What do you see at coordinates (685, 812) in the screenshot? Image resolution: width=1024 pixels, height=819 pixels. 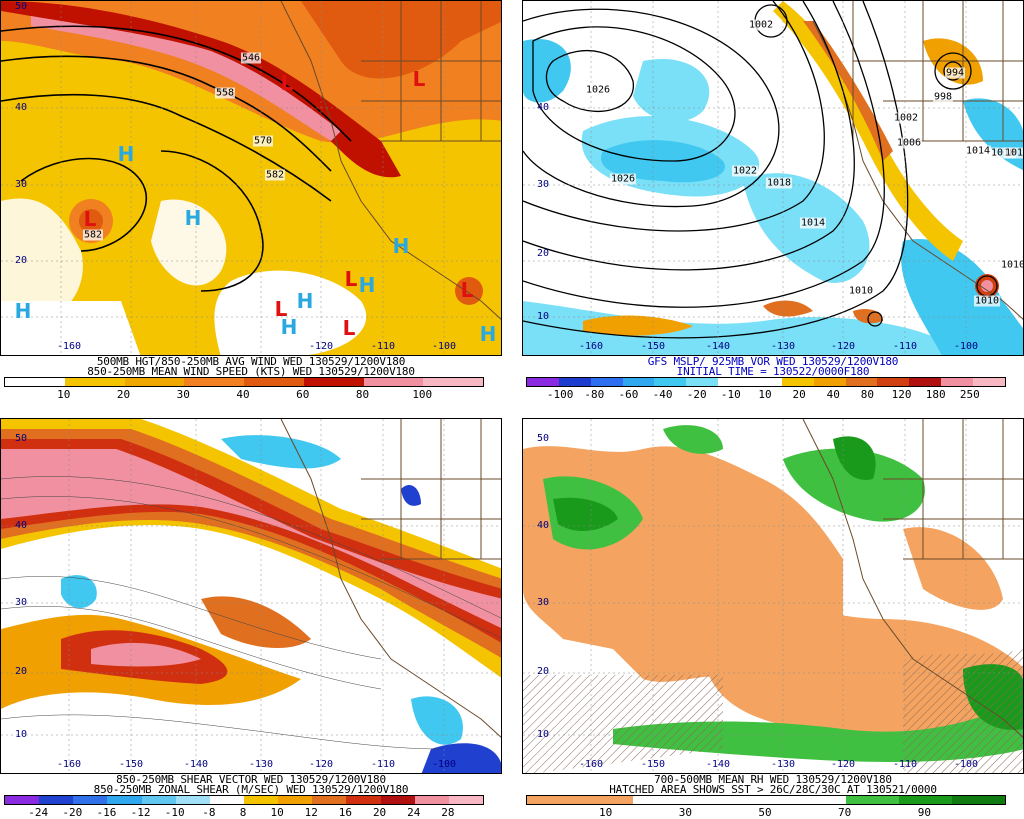 I see `colorbar-tick-label: 30` at bounding box center [685, 812].